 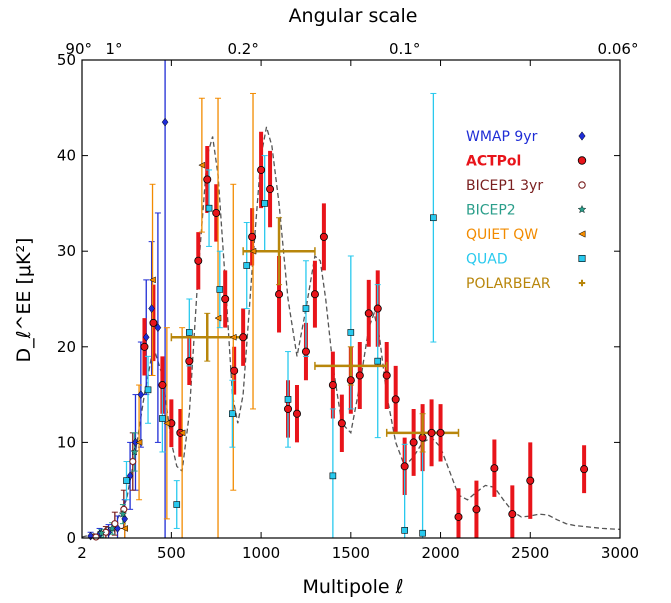 I want to click on bicep1-3yr-data-point, so click(x=133, y=461).